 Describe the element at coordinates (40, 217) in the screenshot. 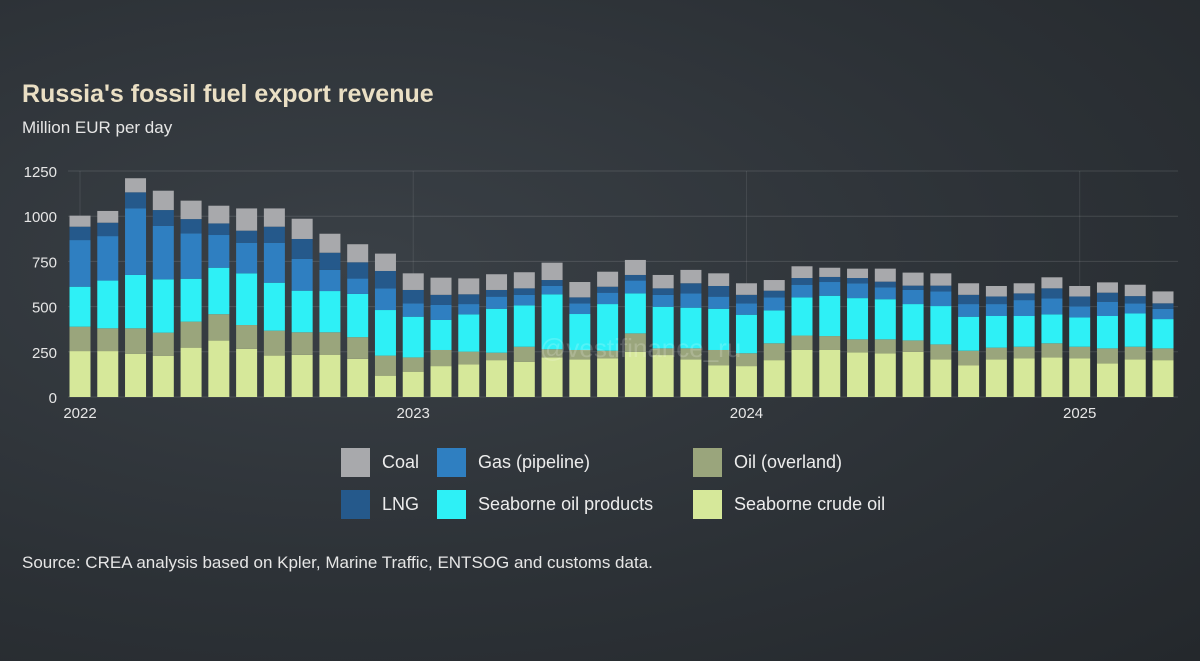

I see `y-tick-label: 1000` at that location.